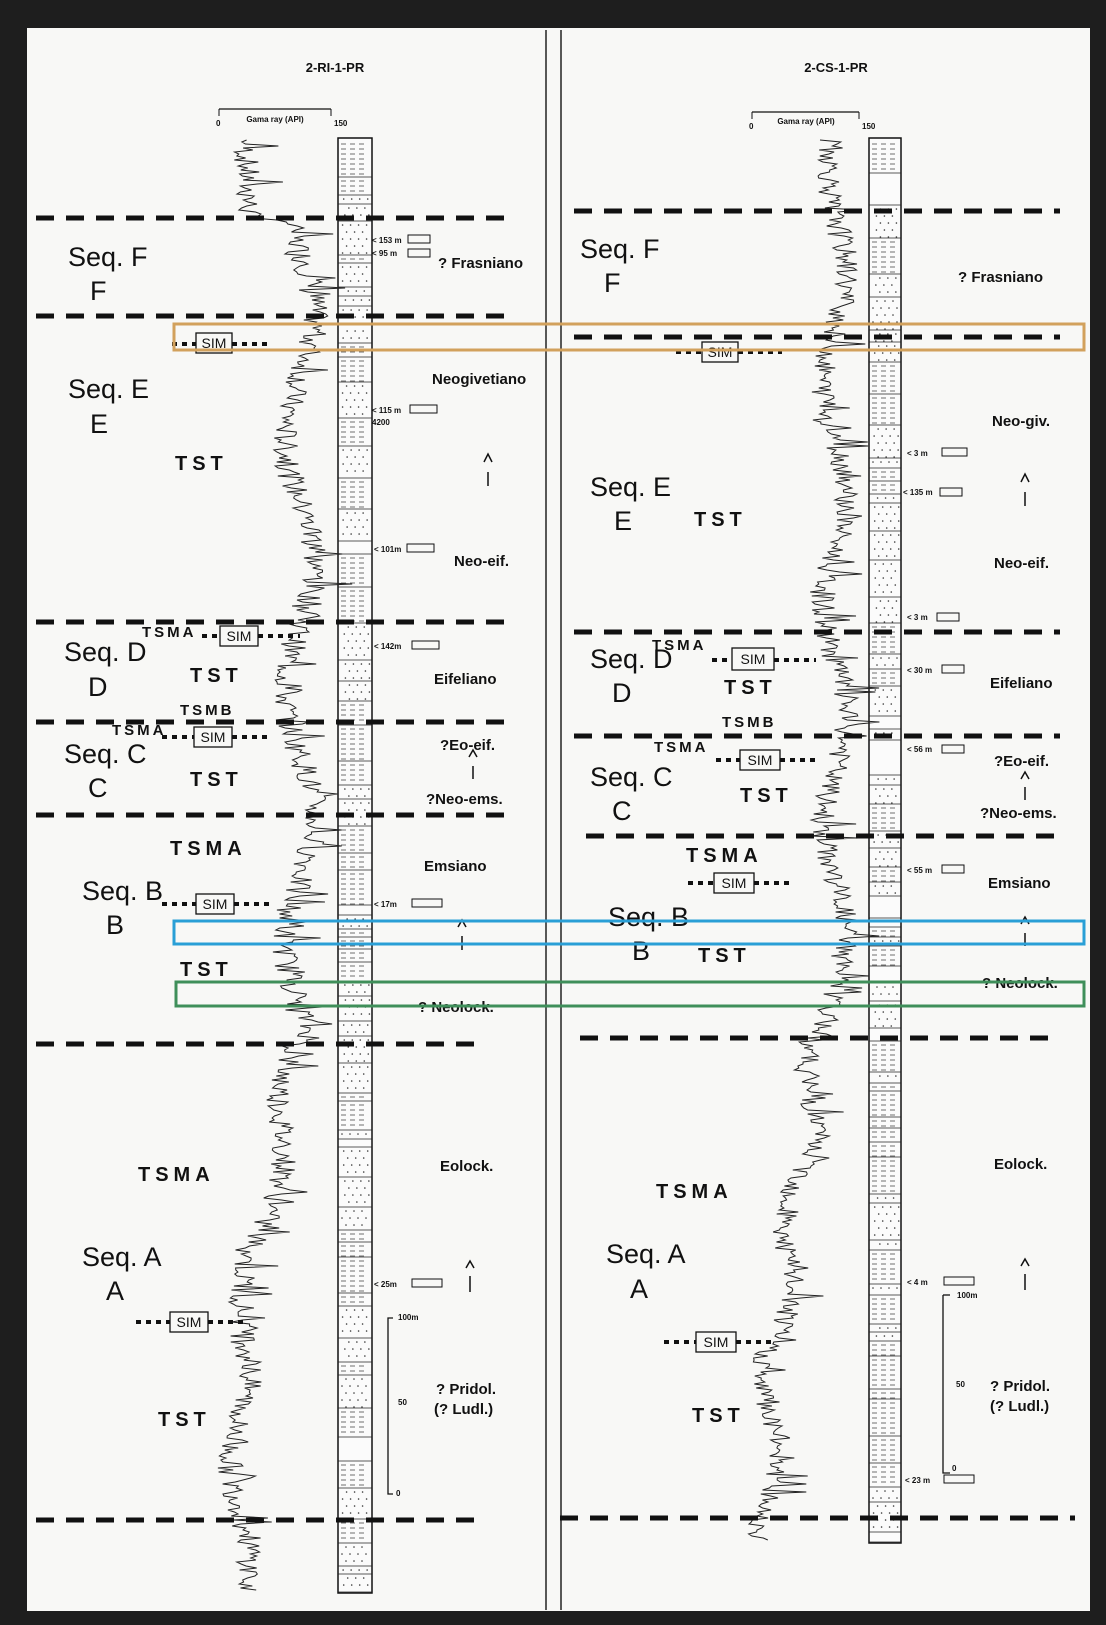 Image resolution: width=1106 pixels, height=1625 pixels. Describe the element at coordinates (716, 1342) in the screenshot. I see `svg-text: SIM` at that location.